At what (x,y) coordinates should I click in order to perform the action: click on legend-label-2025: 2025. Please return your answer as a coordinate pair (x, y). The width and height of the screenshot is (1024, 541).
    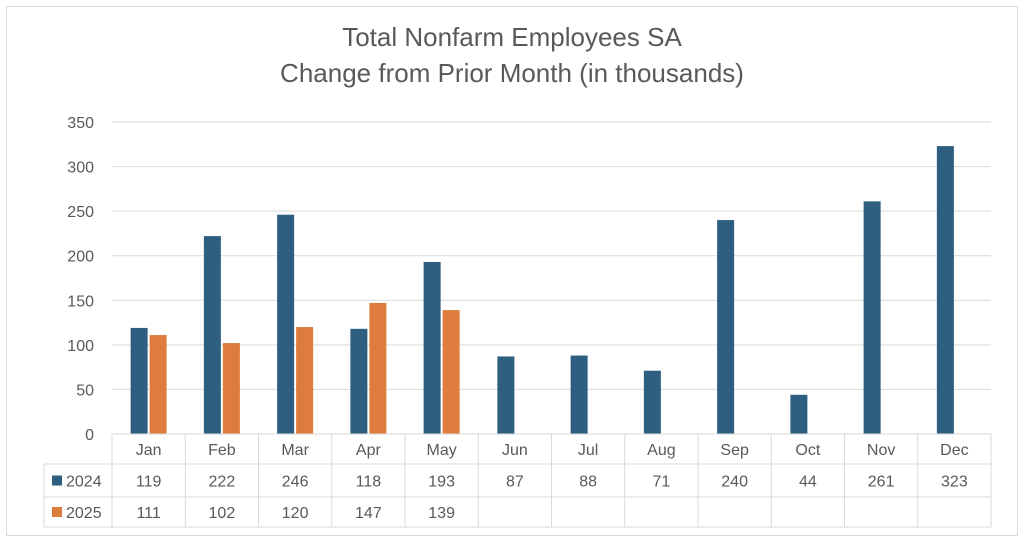
    Looking at the image, I should click on (84, 513).